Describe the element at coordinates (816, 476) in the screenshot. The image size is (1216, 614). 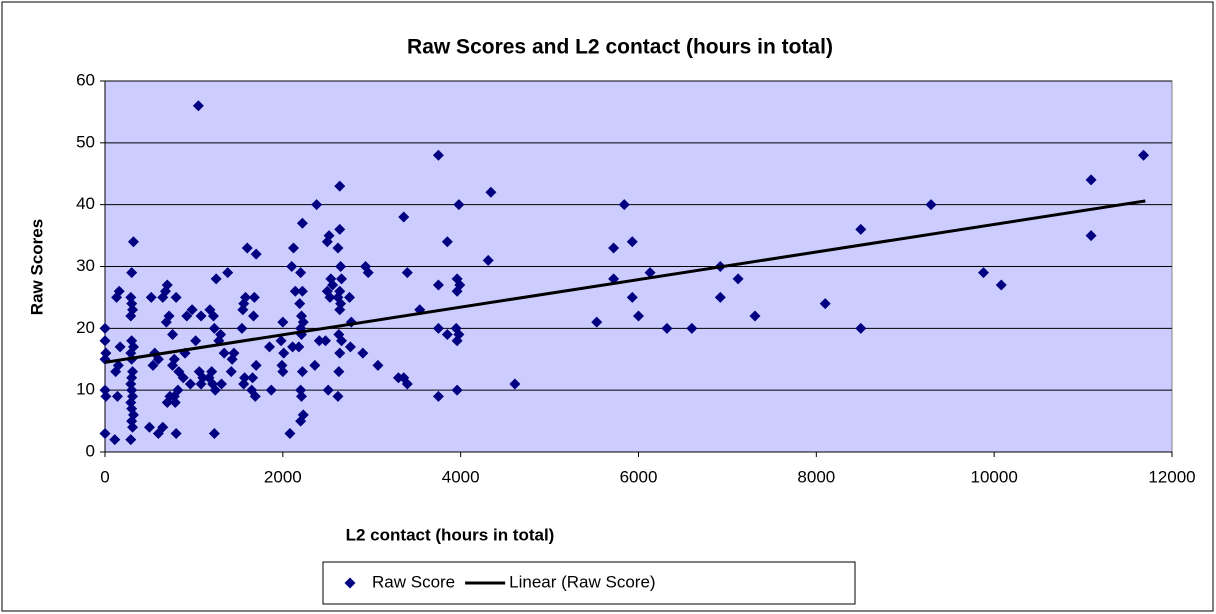
I see `x-tick-label: 8000` at that location.